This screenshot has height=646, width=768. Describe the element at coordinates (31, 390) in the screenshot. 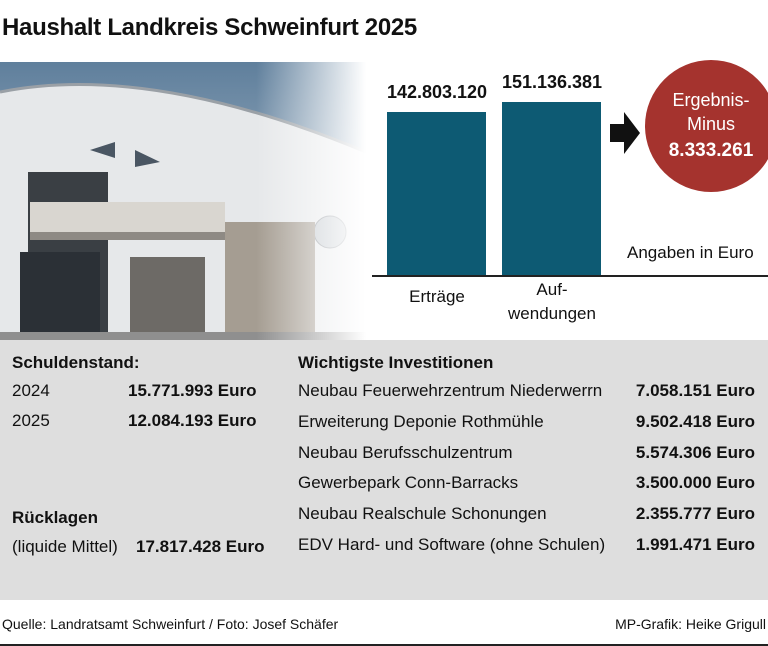

I see `debt-year: 2024` at that location.